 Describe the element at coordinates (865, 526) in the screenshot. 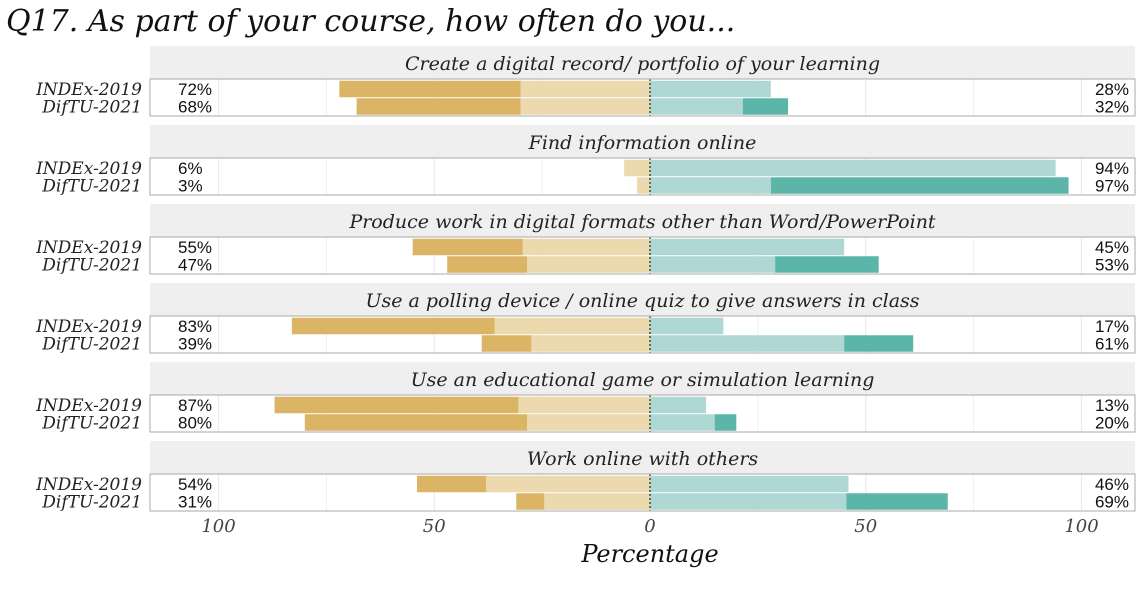

I see `x-tick-label: 50` at that location.